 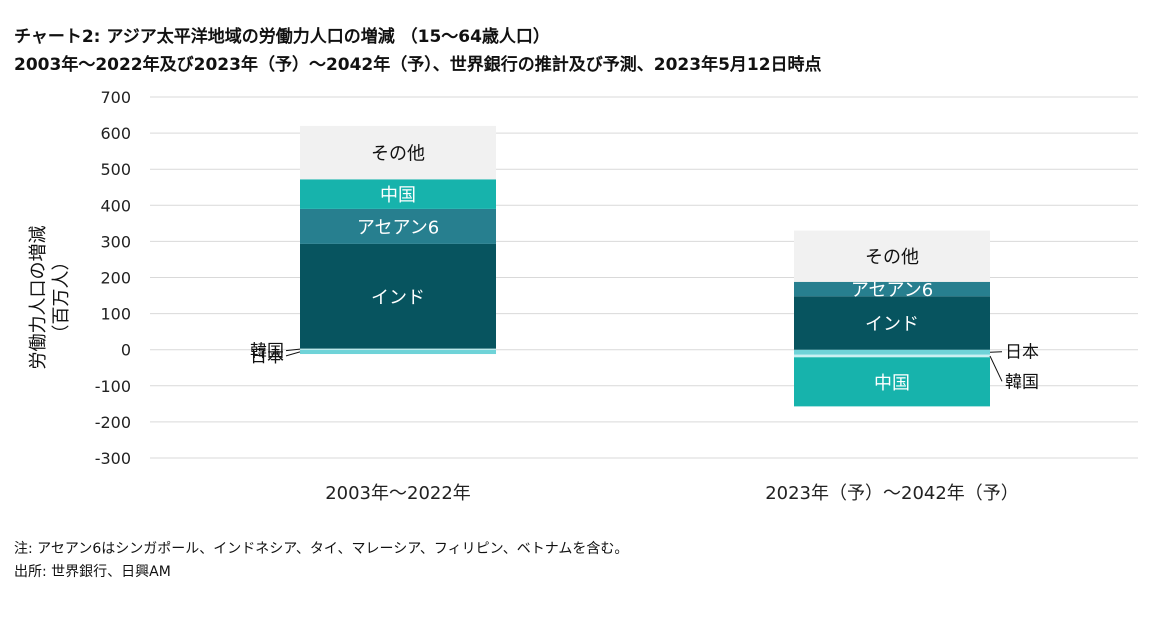 What do you see at coordinates (115, 278) in the screenshot?
I see `y-tick-label: 200` at bounding box center [115, 278].